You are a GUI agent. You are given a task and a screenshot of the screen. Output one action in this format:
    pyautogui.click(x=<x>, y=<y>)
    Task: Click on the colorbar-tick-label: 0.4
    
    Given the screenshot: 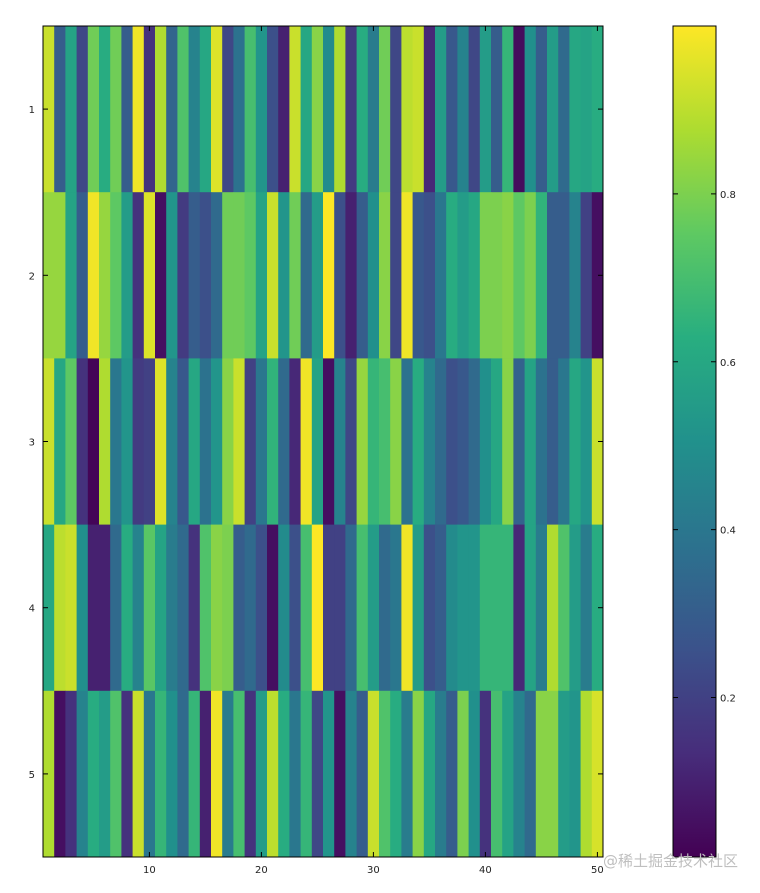 What is the action you would take?
    pyautogui.click(x=728, y=531)
    